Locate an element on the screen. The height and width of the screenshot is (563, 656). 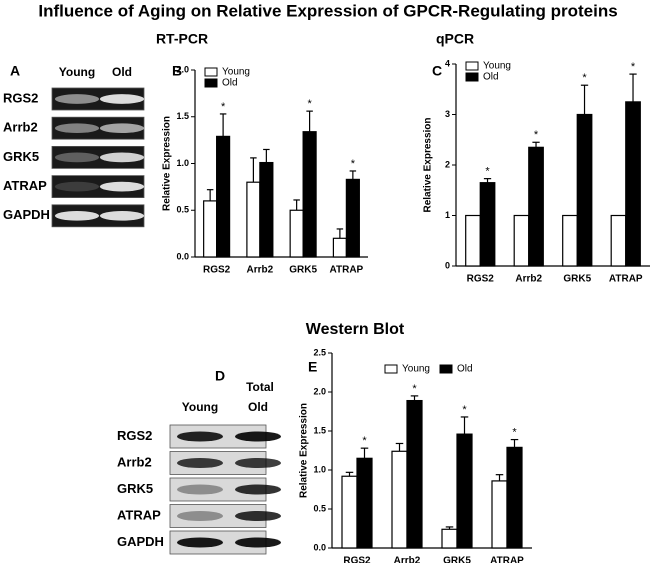
panel-label: C is located at coordinates (437, 71).